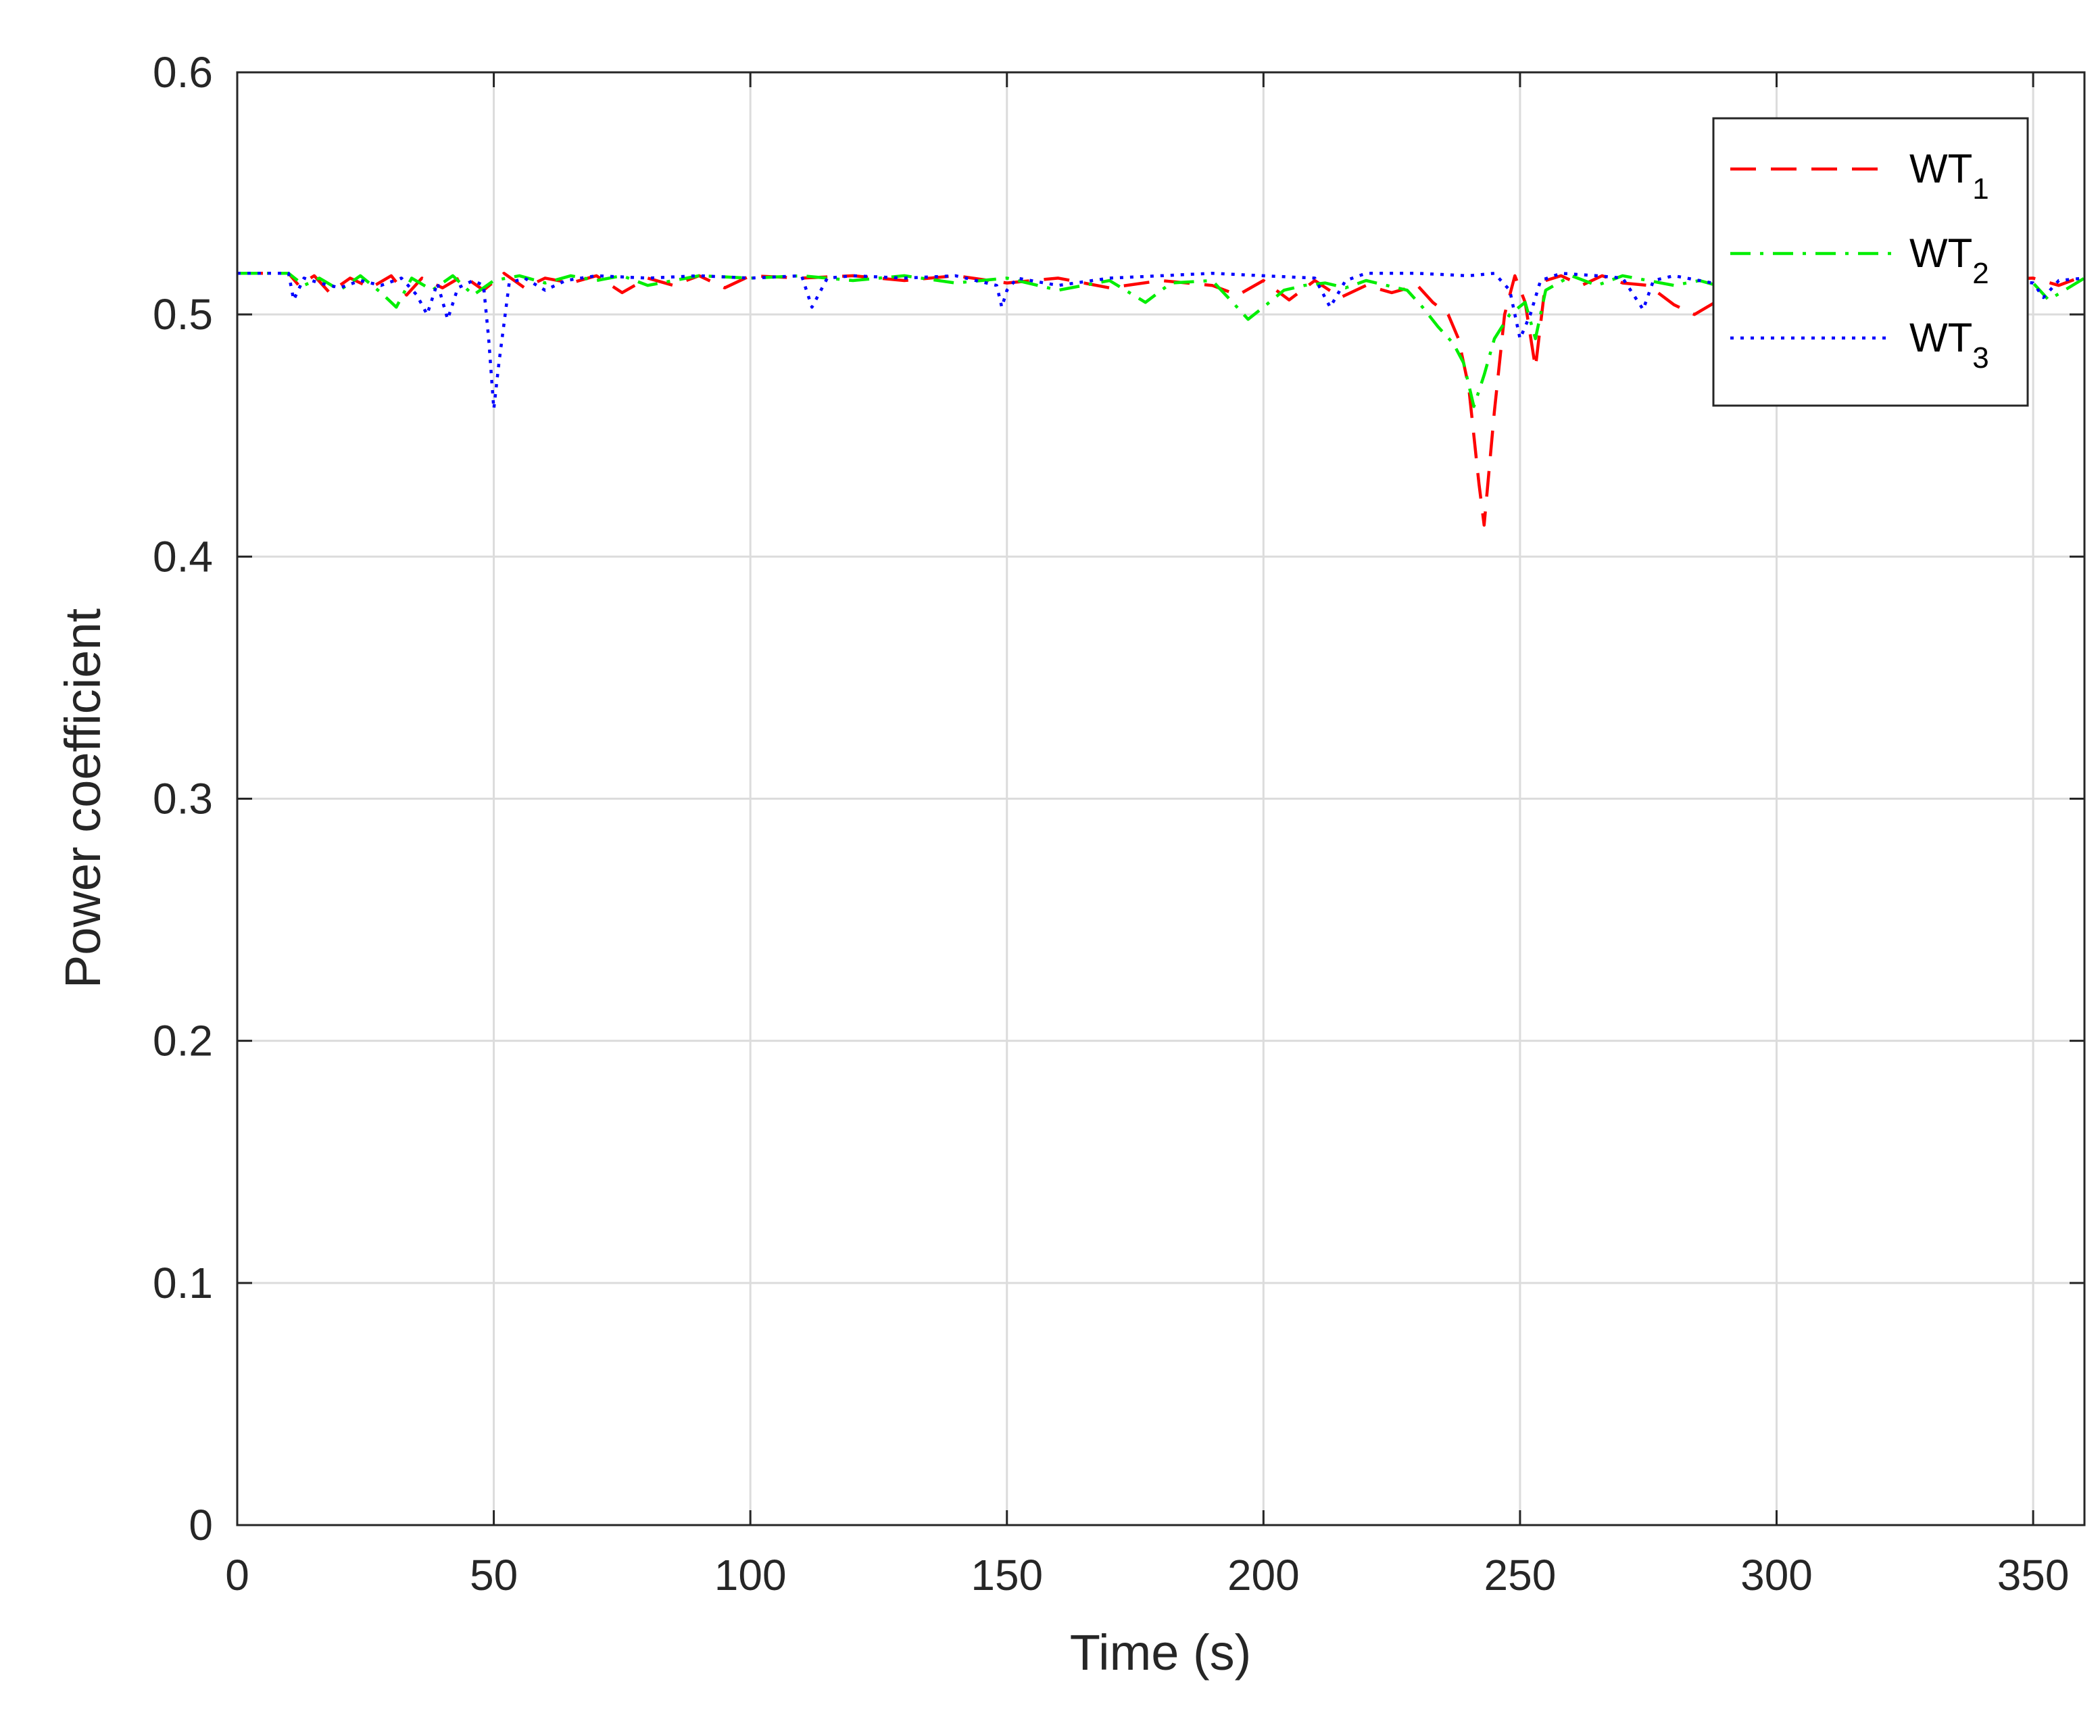 This screenshot has height=1736, width=2100. I want to click on y-tick-label: 0.3, so click(183, 799).